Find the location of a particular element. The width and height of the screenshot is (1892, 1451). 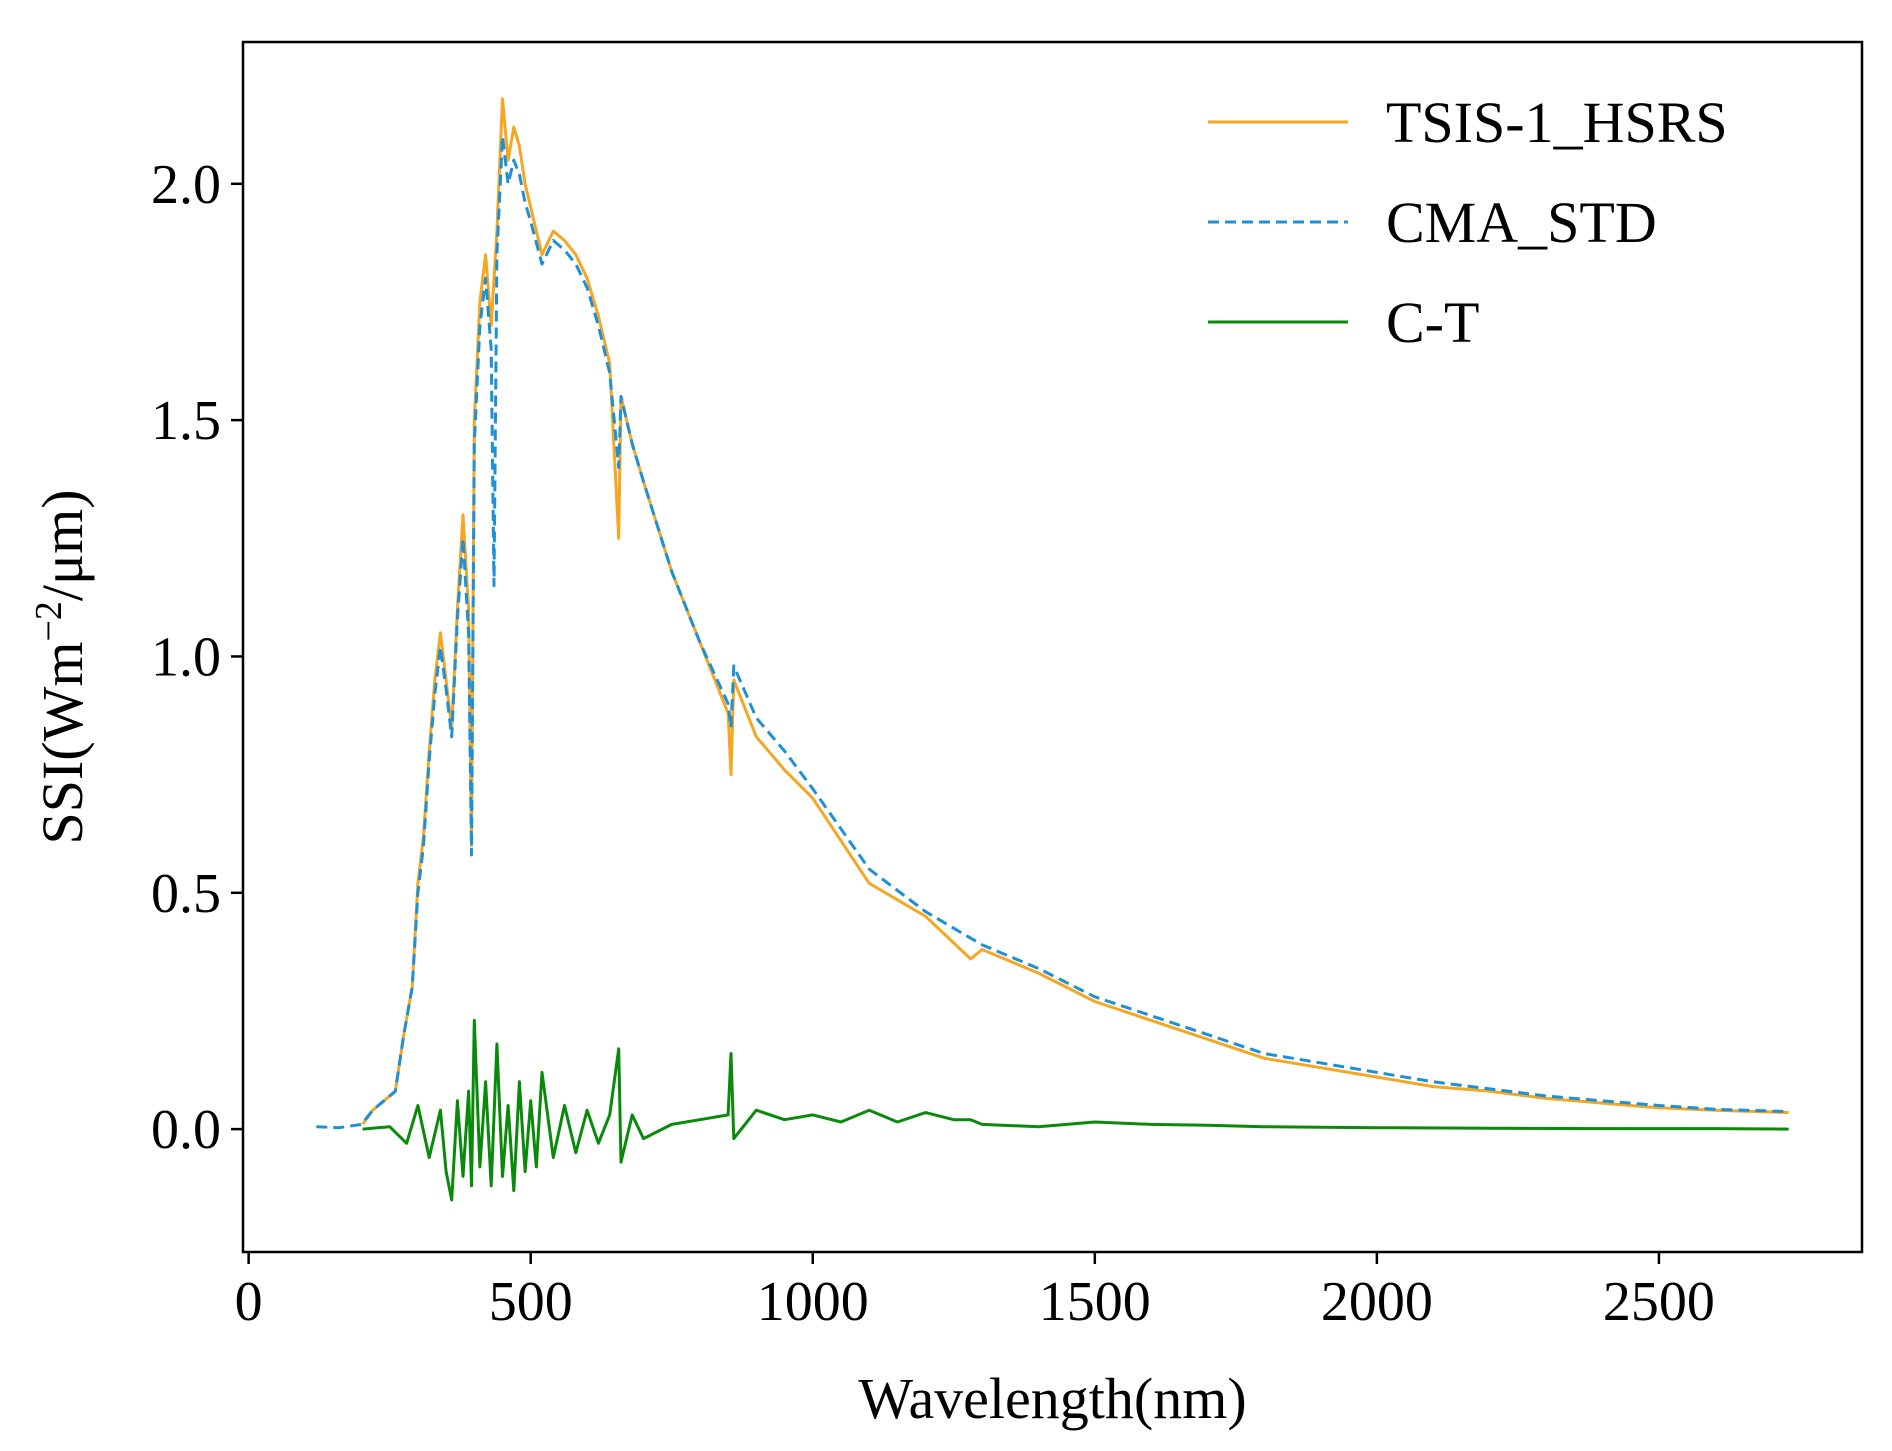

x-axis: 0 500 1000 1500 2000 2500 is located at coordinates (975, 1292).